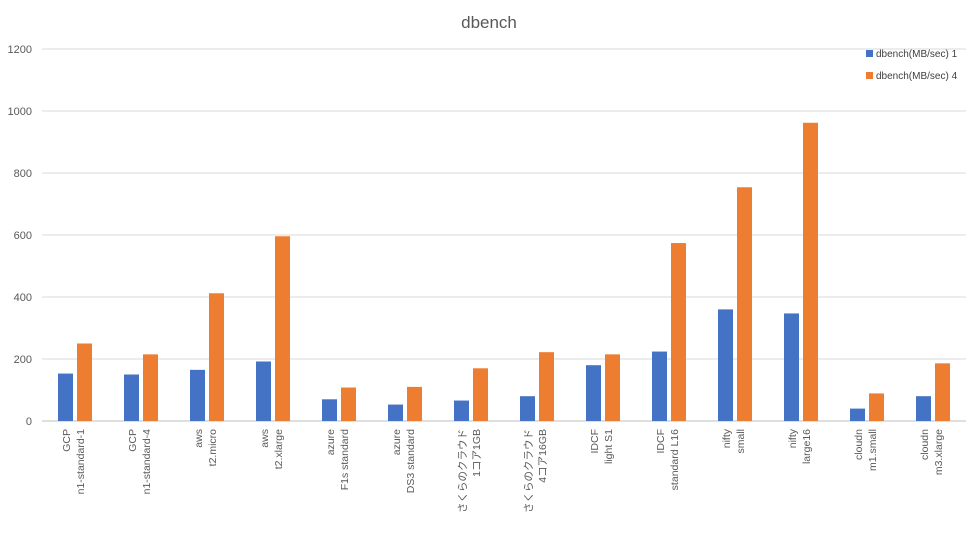 This screenshot has height=534, width=980. I want to click on category-label-line: large16, so click(807, 446).